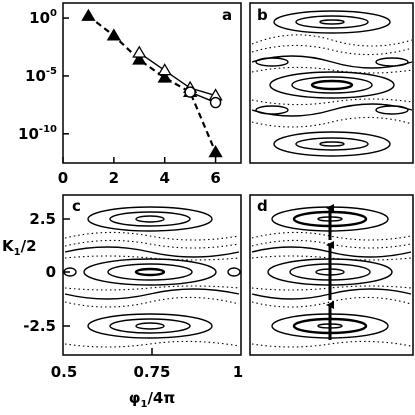  I want to click on y-tick-label: 10⁻⁵, so click(41, 75).